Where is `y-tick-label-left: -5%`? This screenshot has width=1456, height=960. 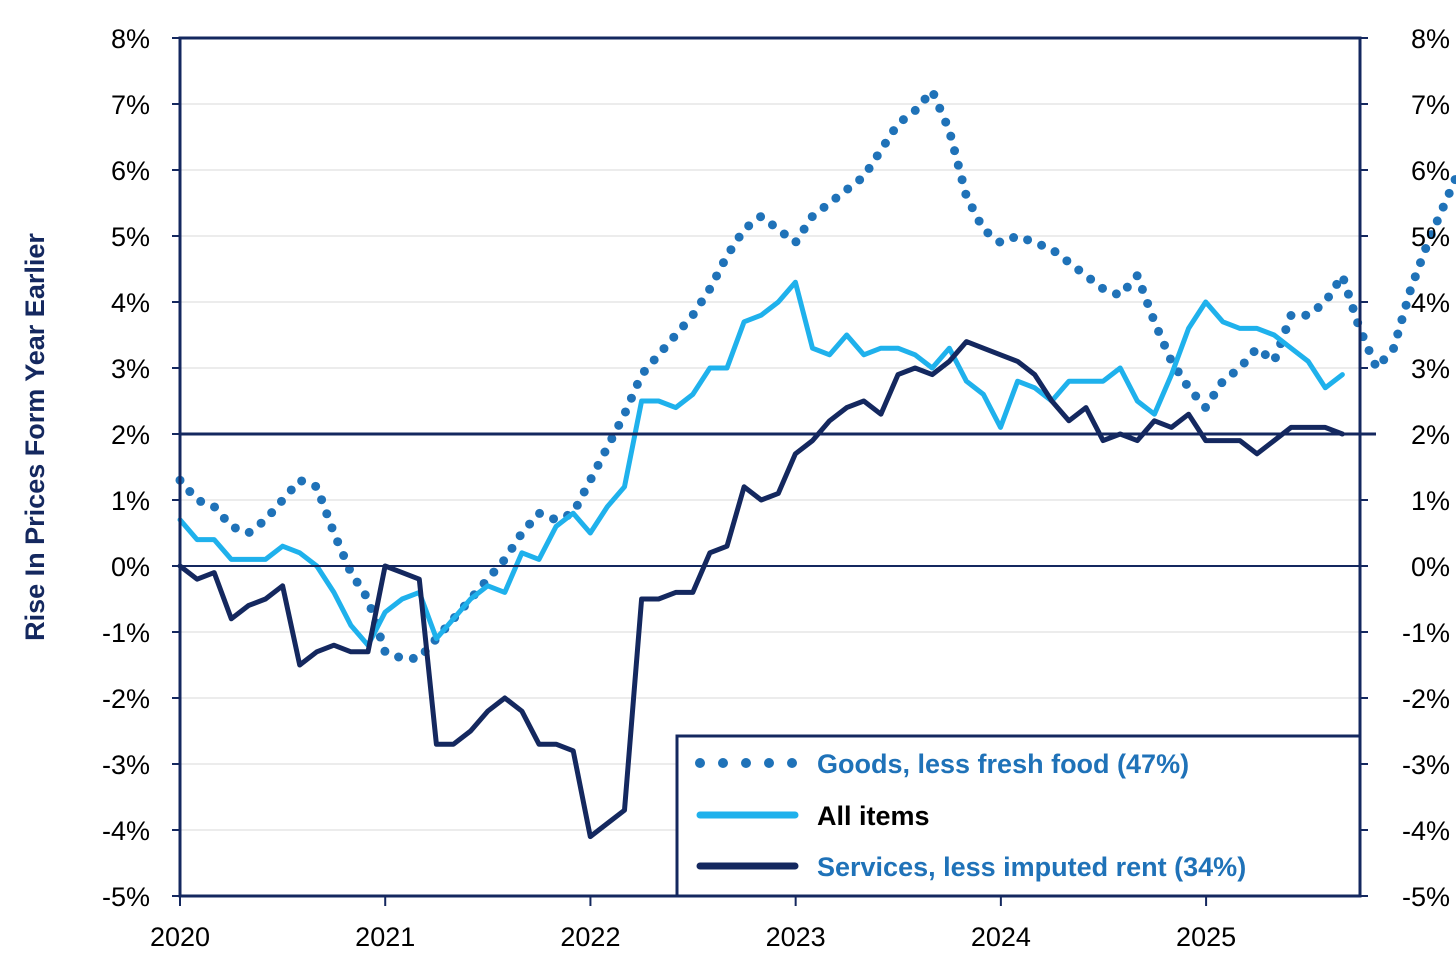 y-tick-label-left: -5% is located at coordinates (126, 897).